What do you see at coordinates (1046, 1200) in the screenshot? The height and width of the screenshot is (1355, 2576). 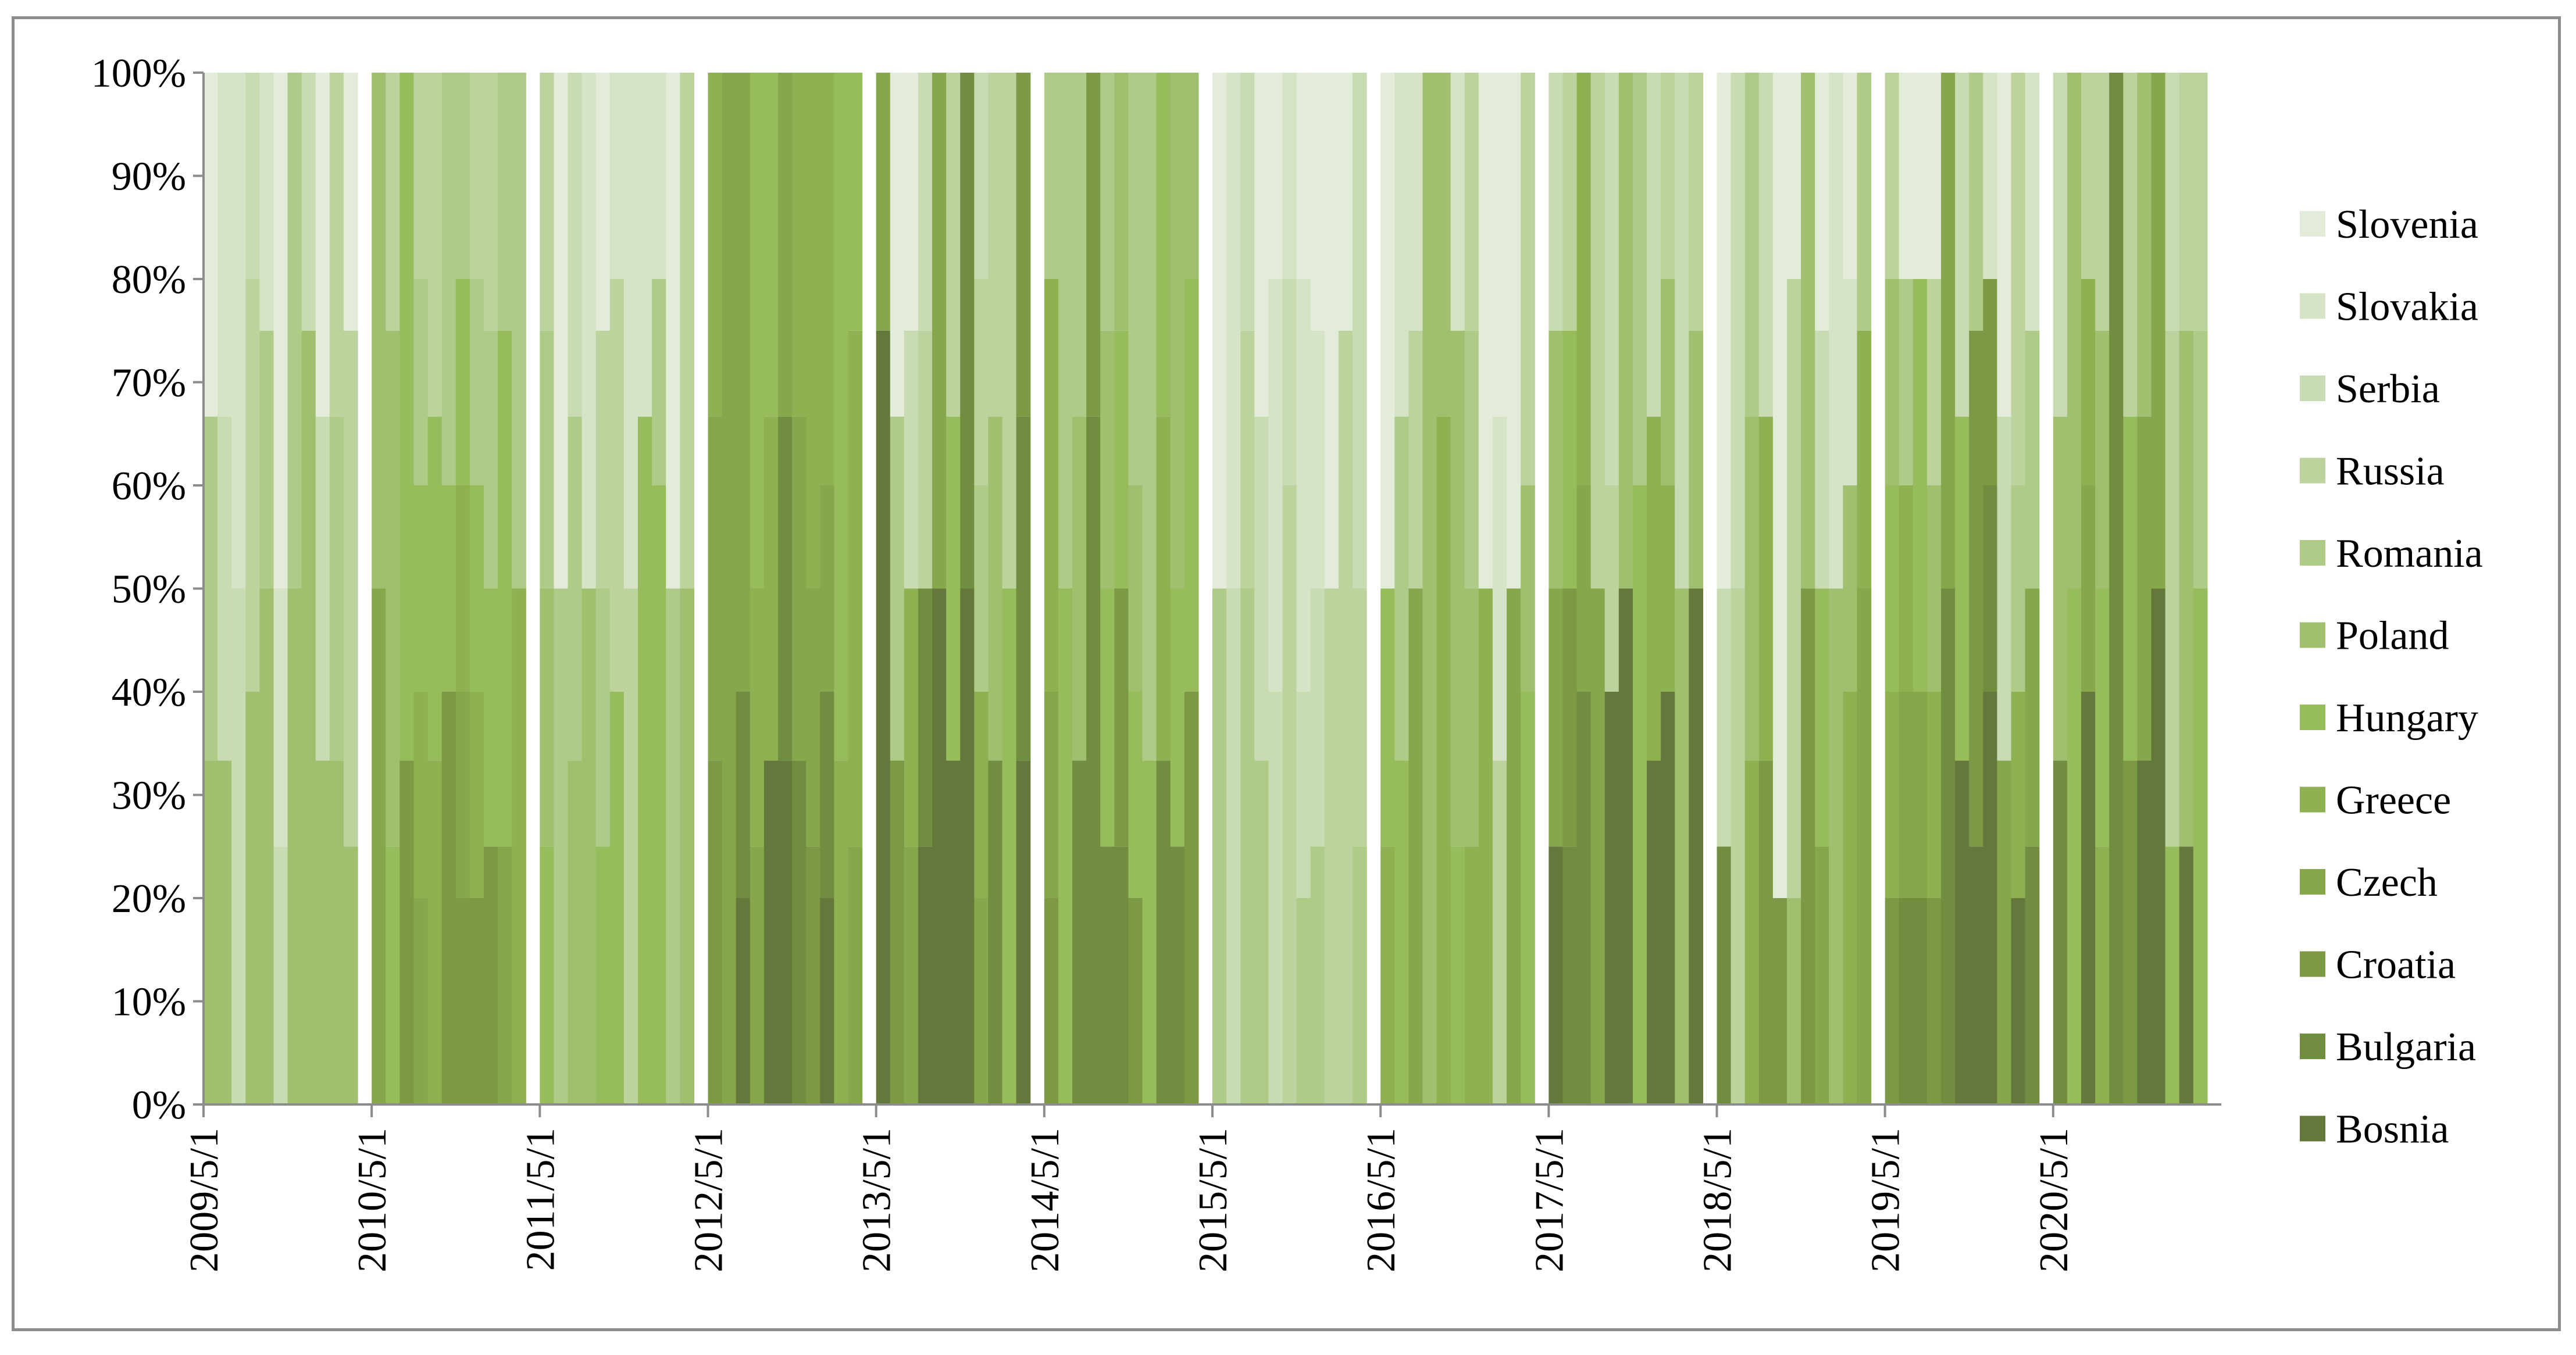 I see `x-tick-label: 2014/5/1` at bounding box center [1046, 1200].